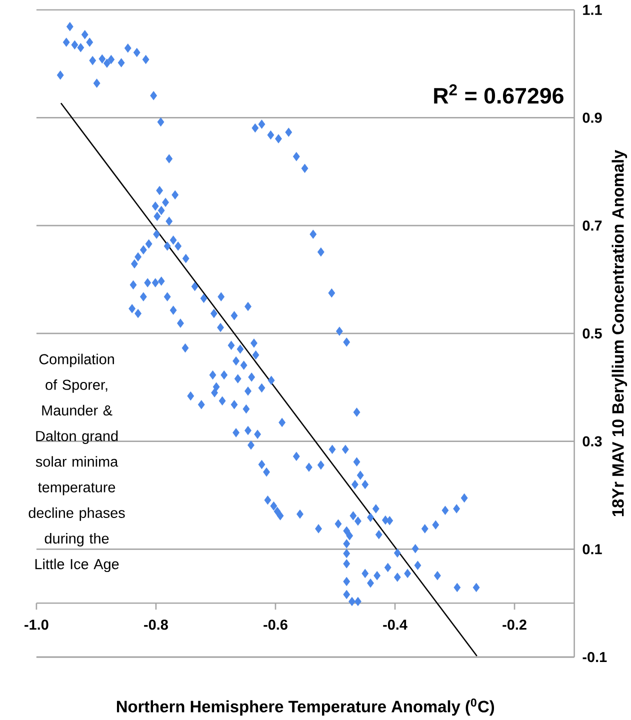 The width and height of the screenshot is (631, 720). Describe the element at coordinates (592, 549) in the screenshot. I see `y-tick-label: 0.1` at that location.